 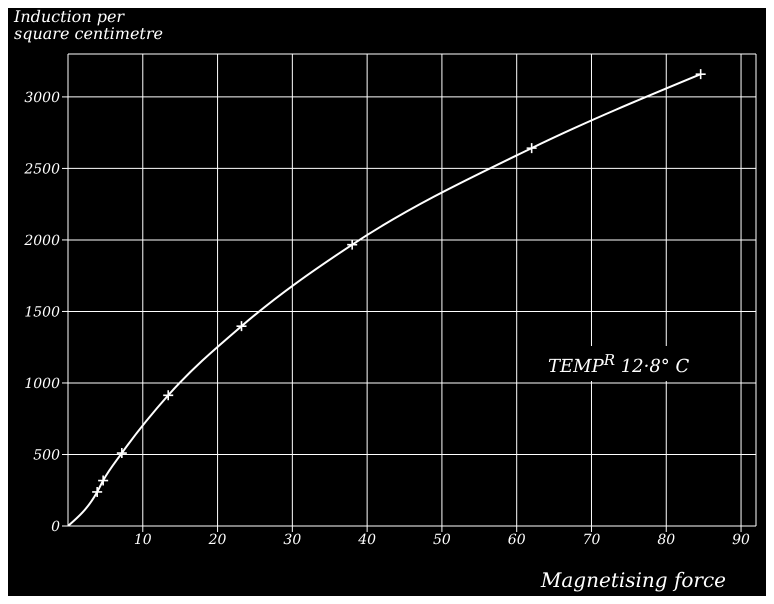 What do you see at coordinates (217, 540) in the screenshot?
I see `x-tick-label: 20` at bounding box center [217, 540].